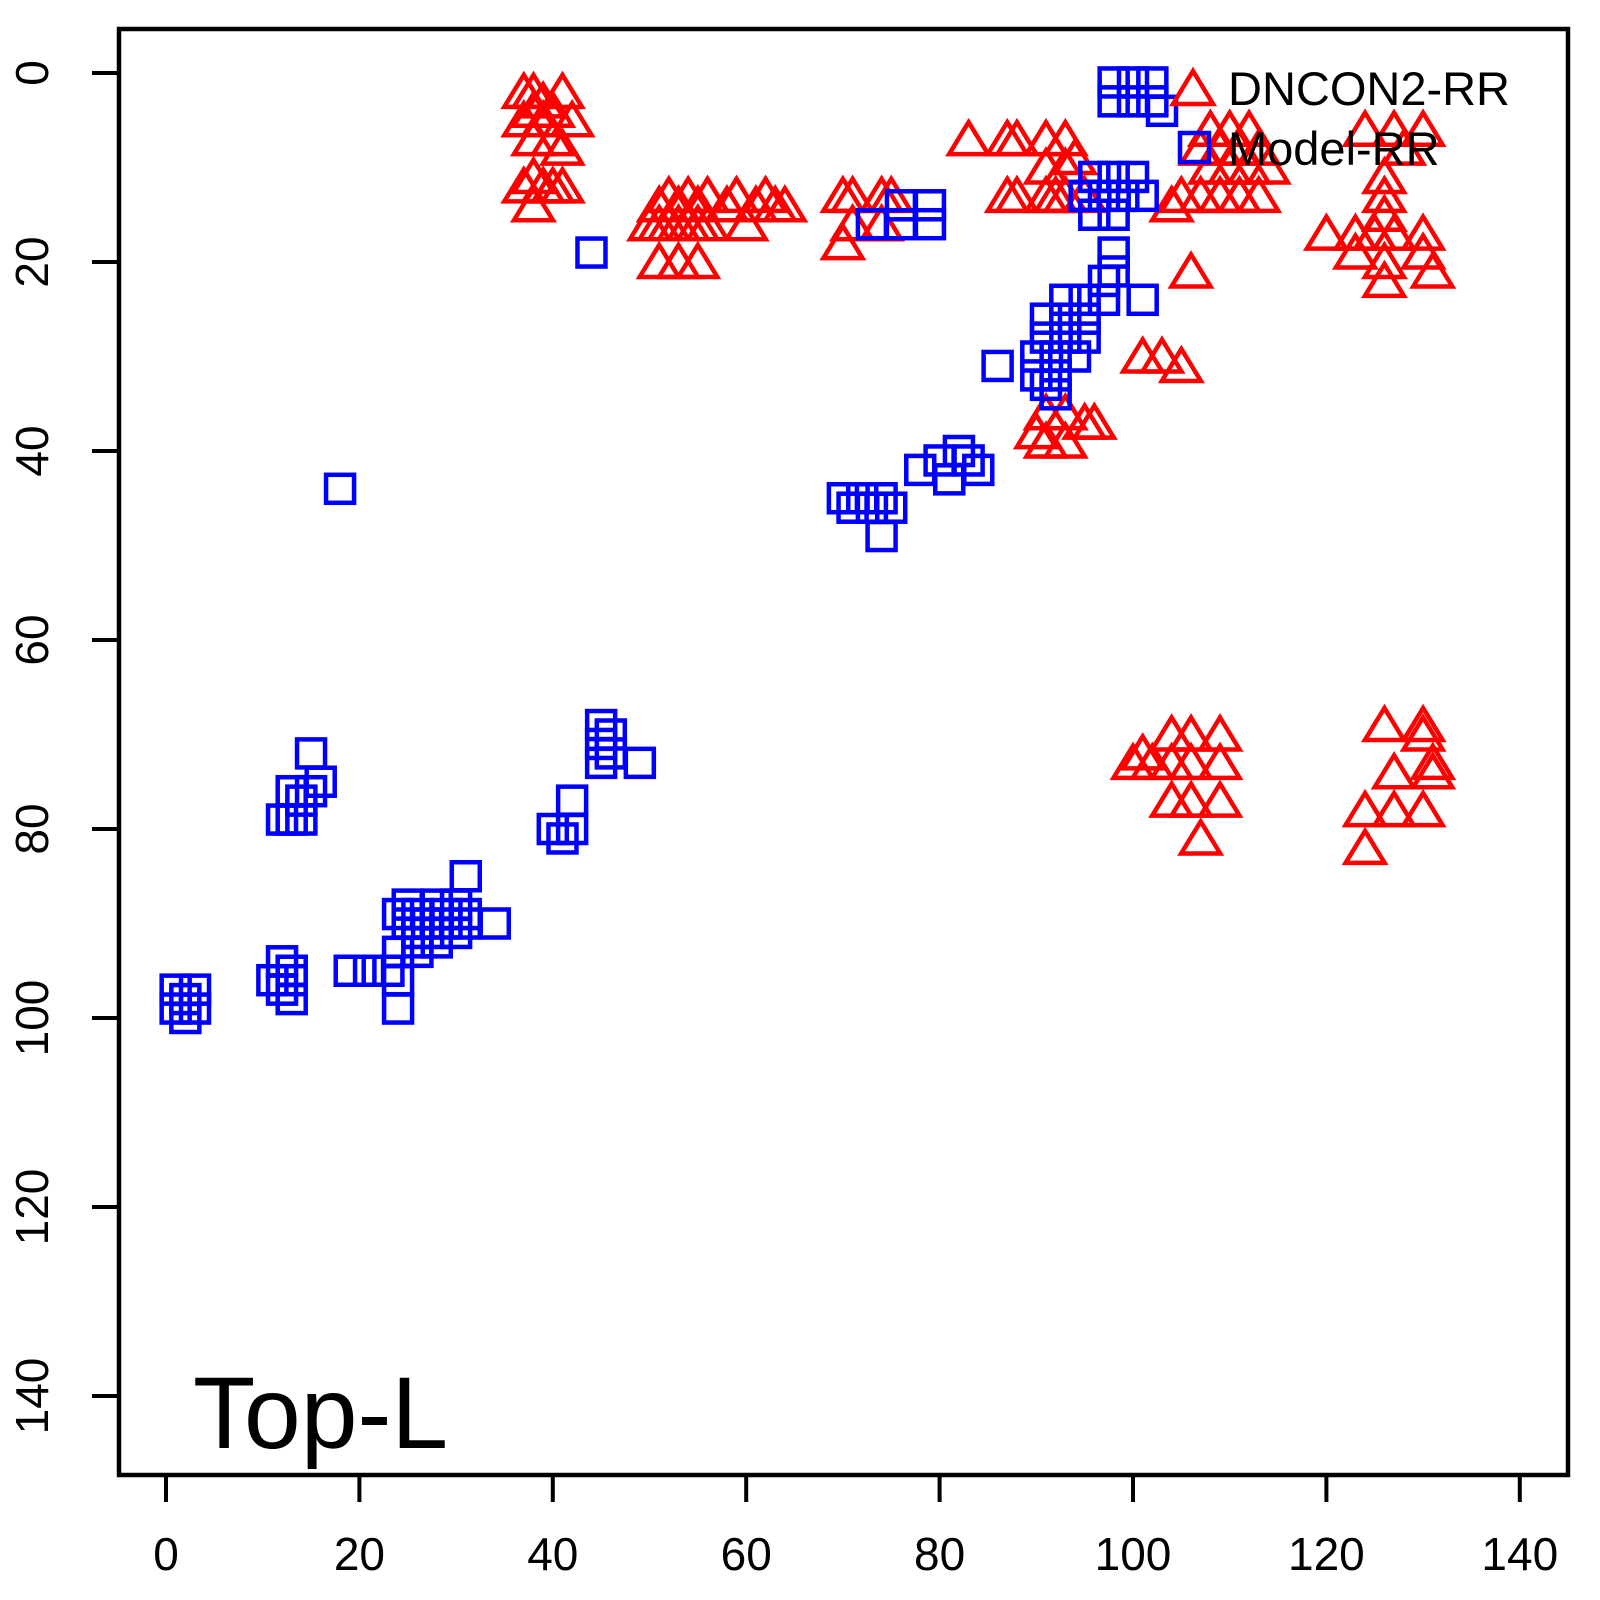  I want to click on legend-label-model-rr: Model-RR, so click(1334, 148).